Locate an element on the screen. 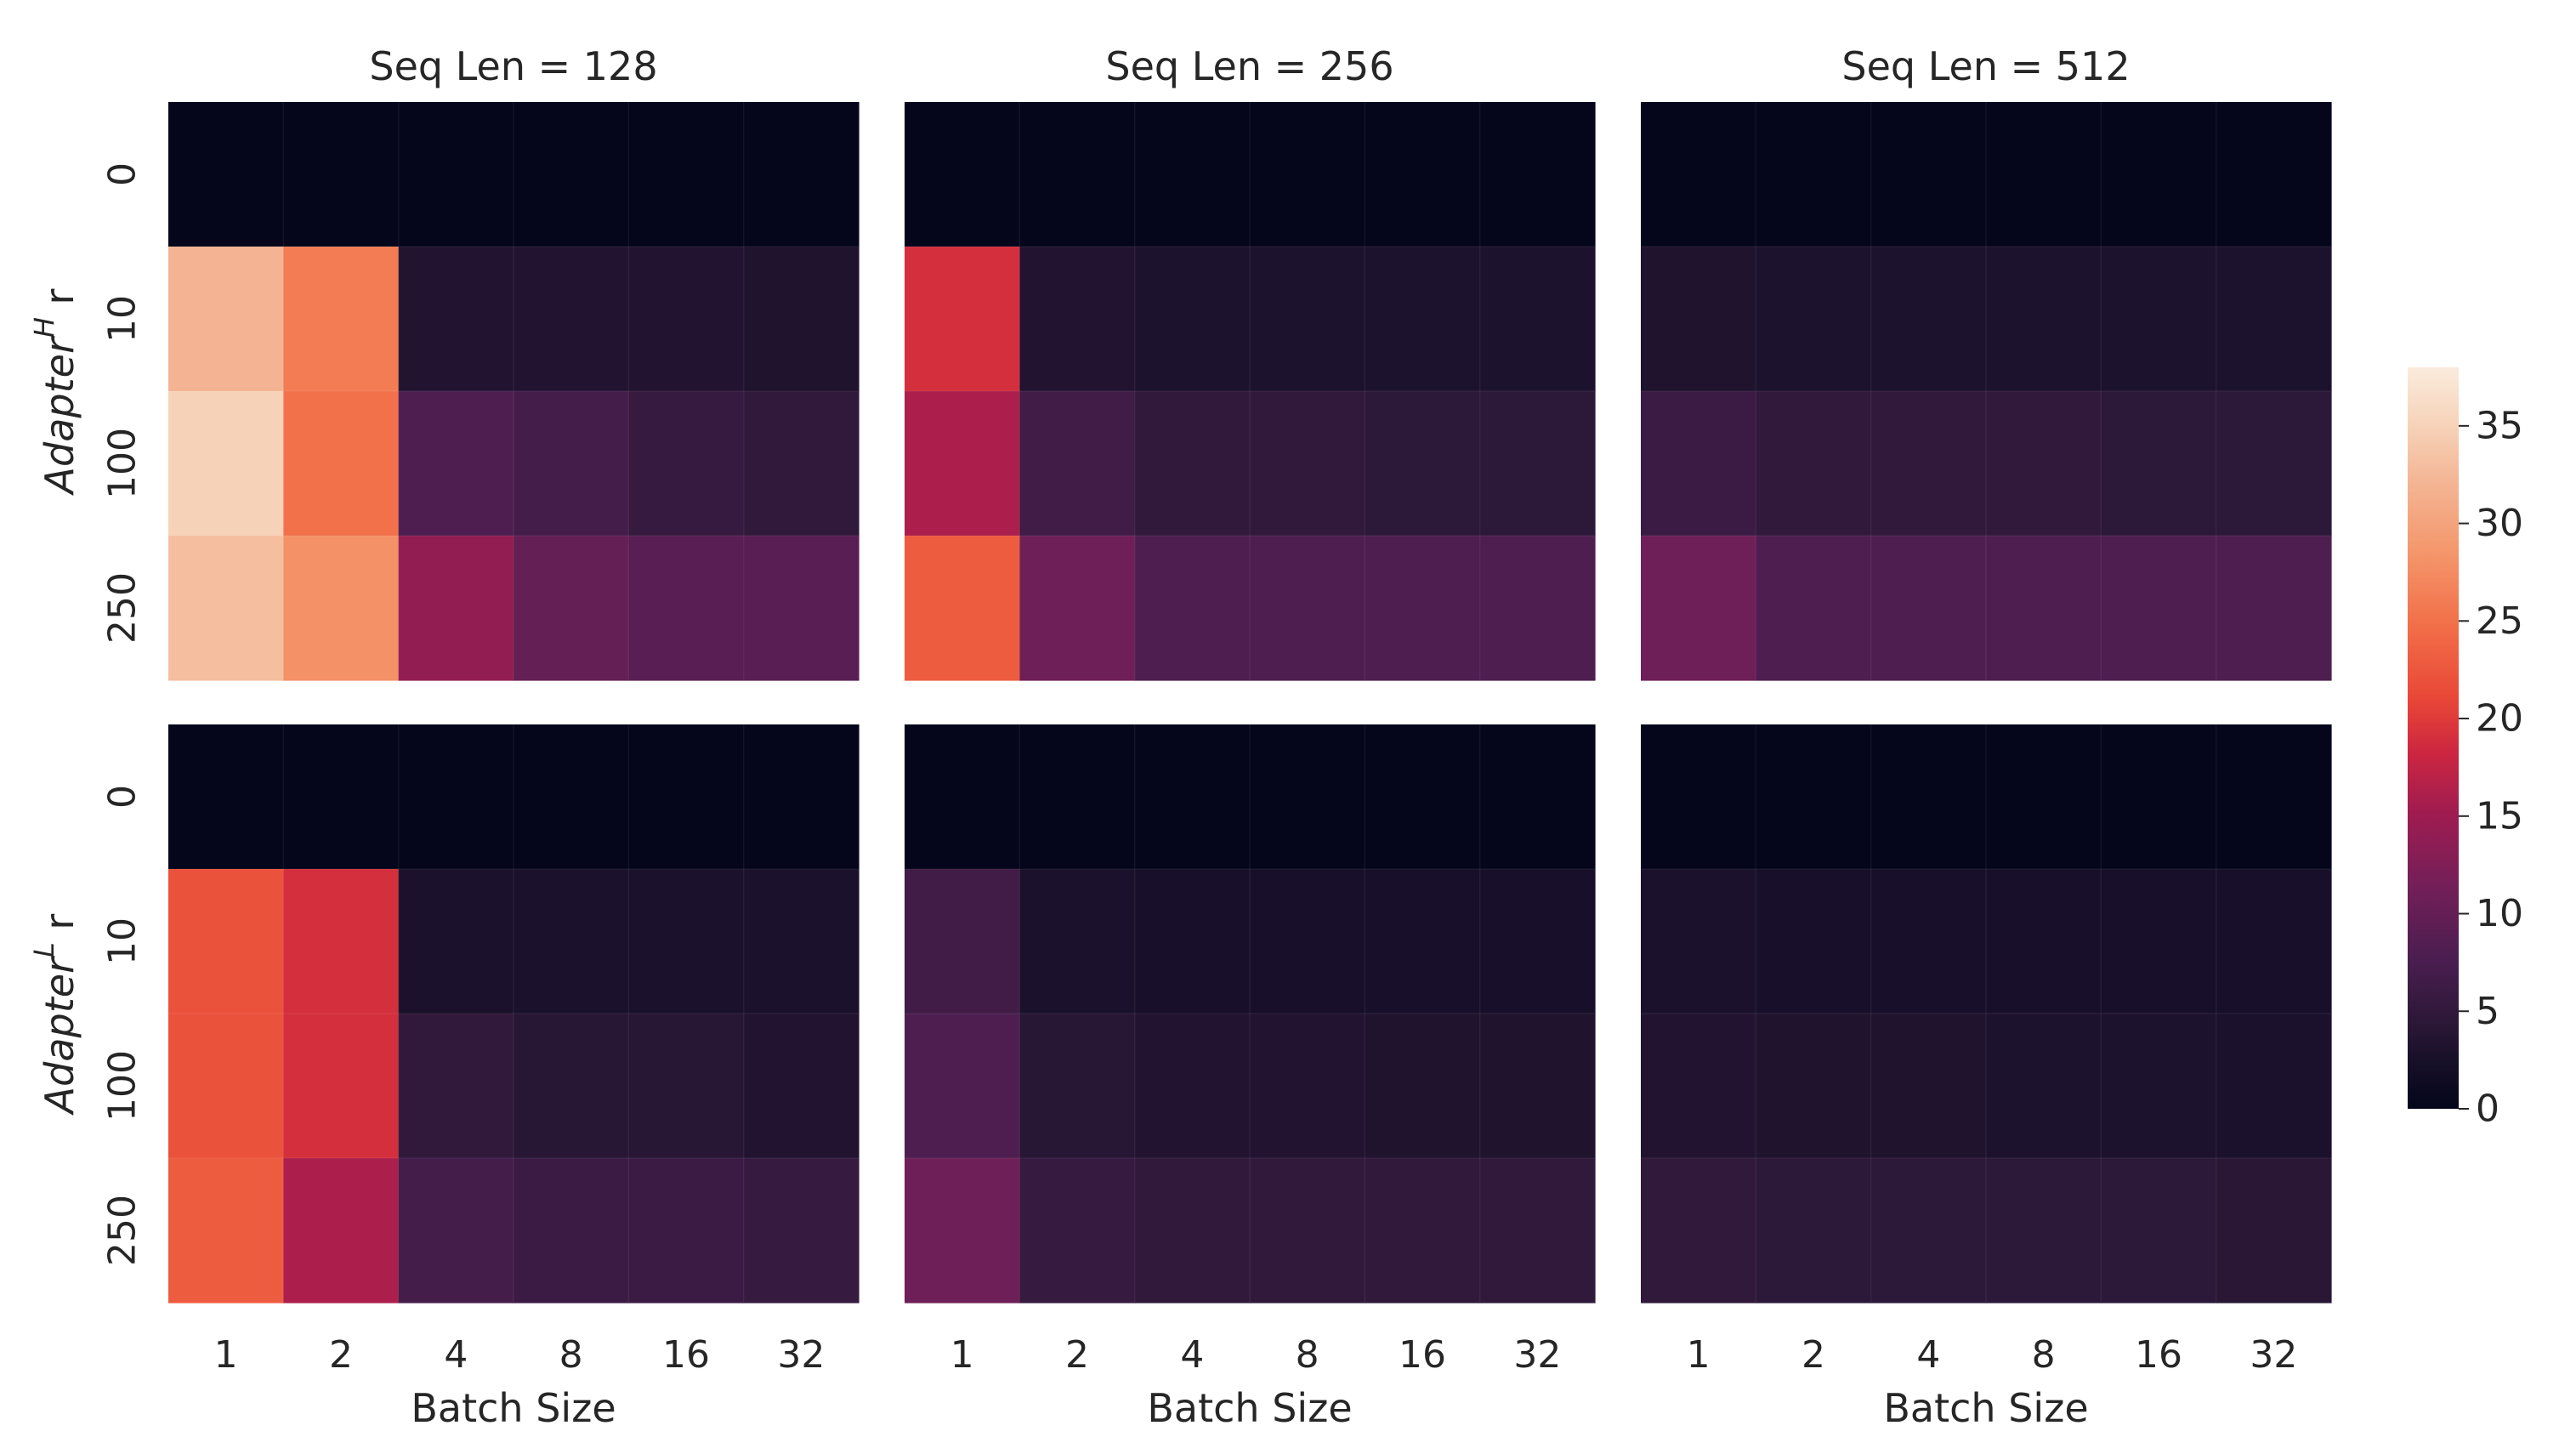 This screenshot has width=2576, height=1454. colorbar-tick-label: 15 is located at coordinates (2500, 816).